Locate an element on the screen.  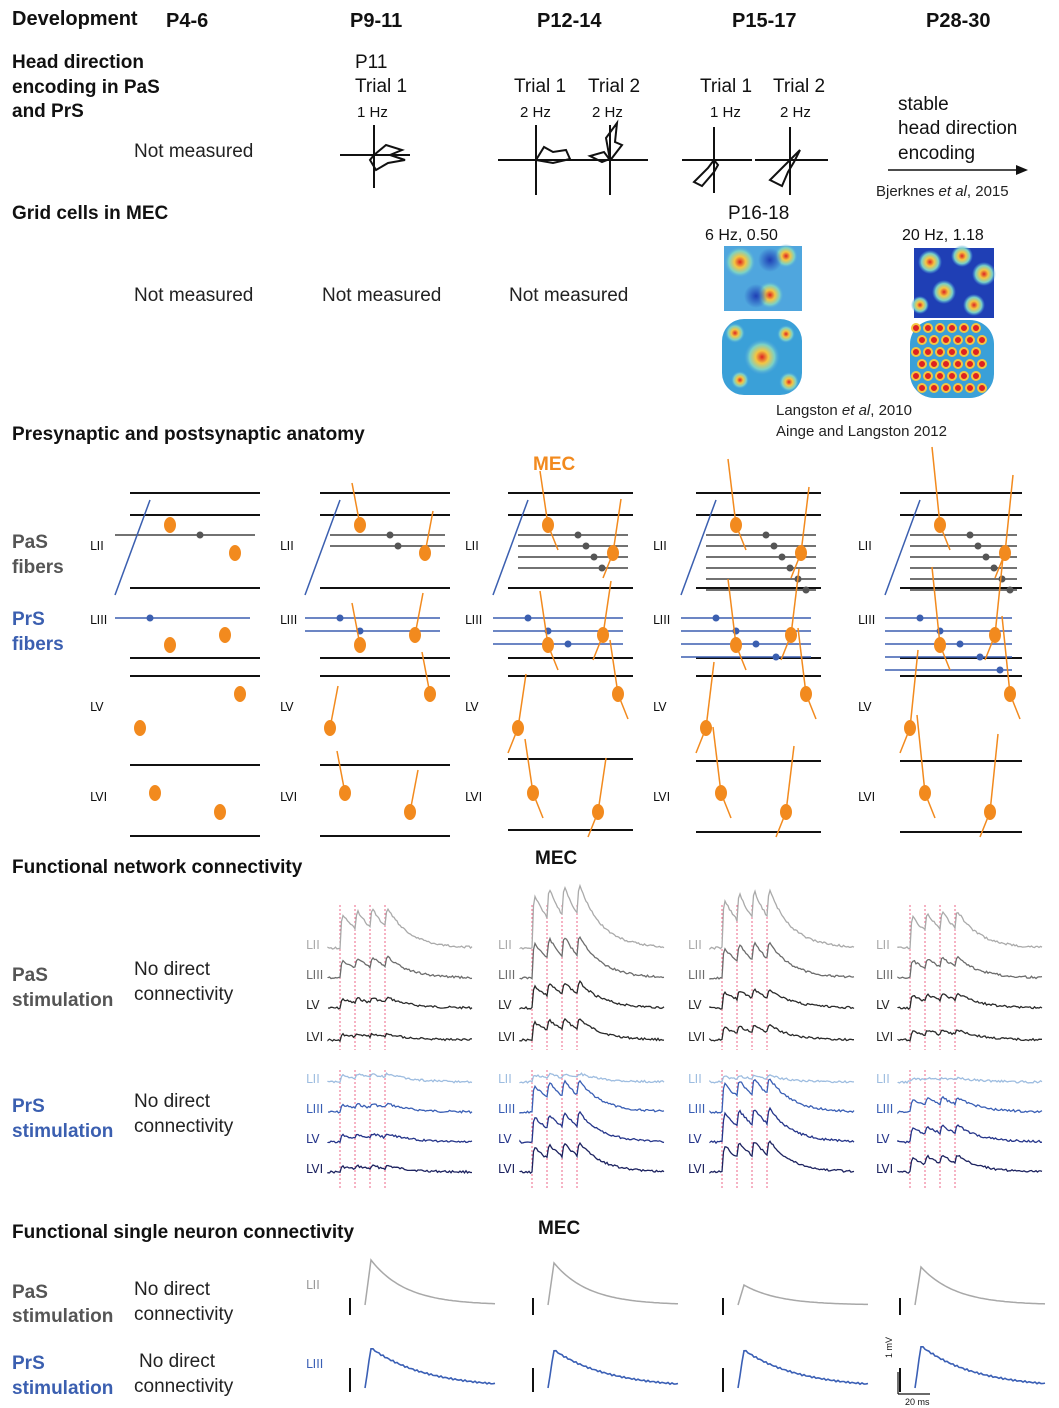
grid-rate-map-p28 is located at coordinates (953, 281).